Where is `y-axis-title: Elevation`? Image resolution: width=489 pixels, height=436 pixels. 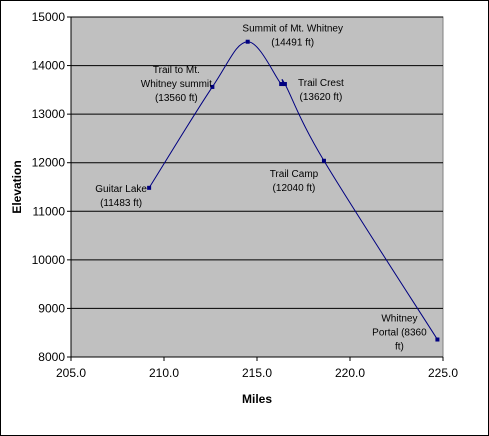 y-axis-title: Elevation is located at coordinates (17, 186).